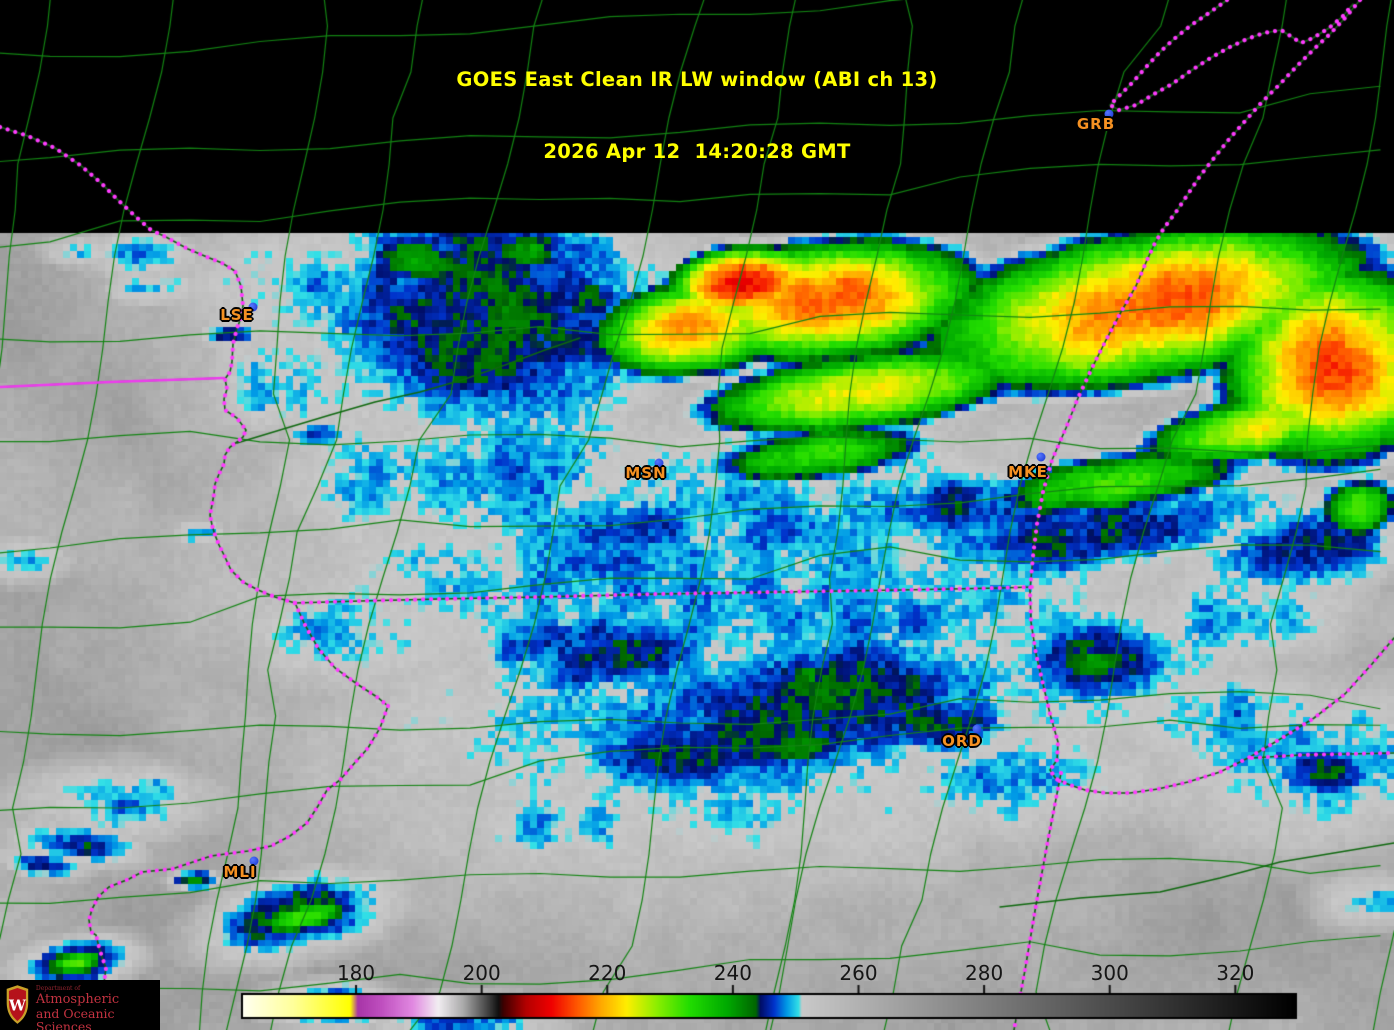 This screenshot has width=1394, height=1030. What do you see at coordinates (607, 973) in the screenshot?
I see `colorbar-tick-label: 220` at bounding box center [607, 973].